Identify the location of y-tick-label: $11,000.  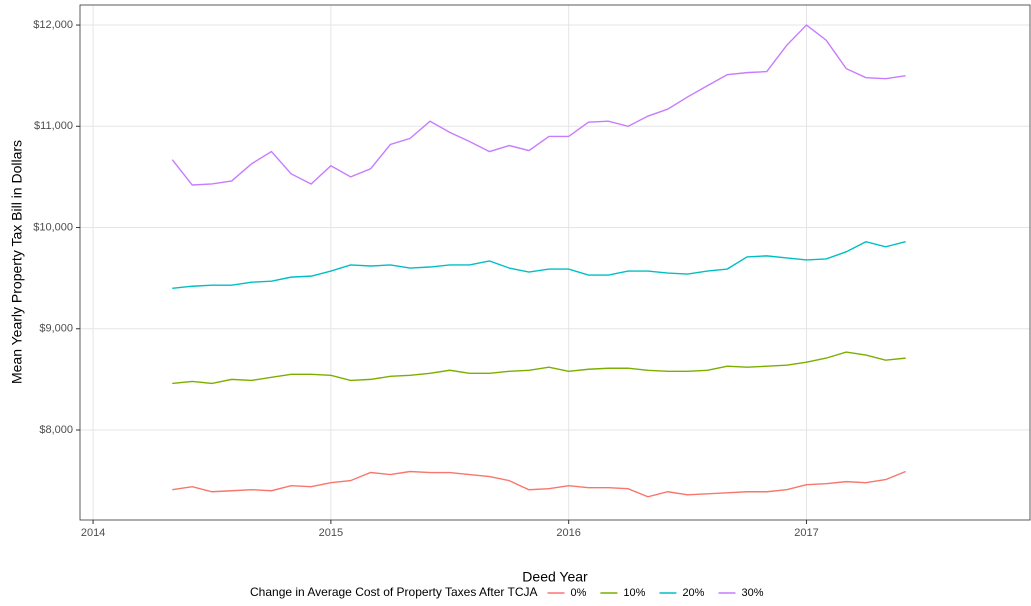
(53, 126).